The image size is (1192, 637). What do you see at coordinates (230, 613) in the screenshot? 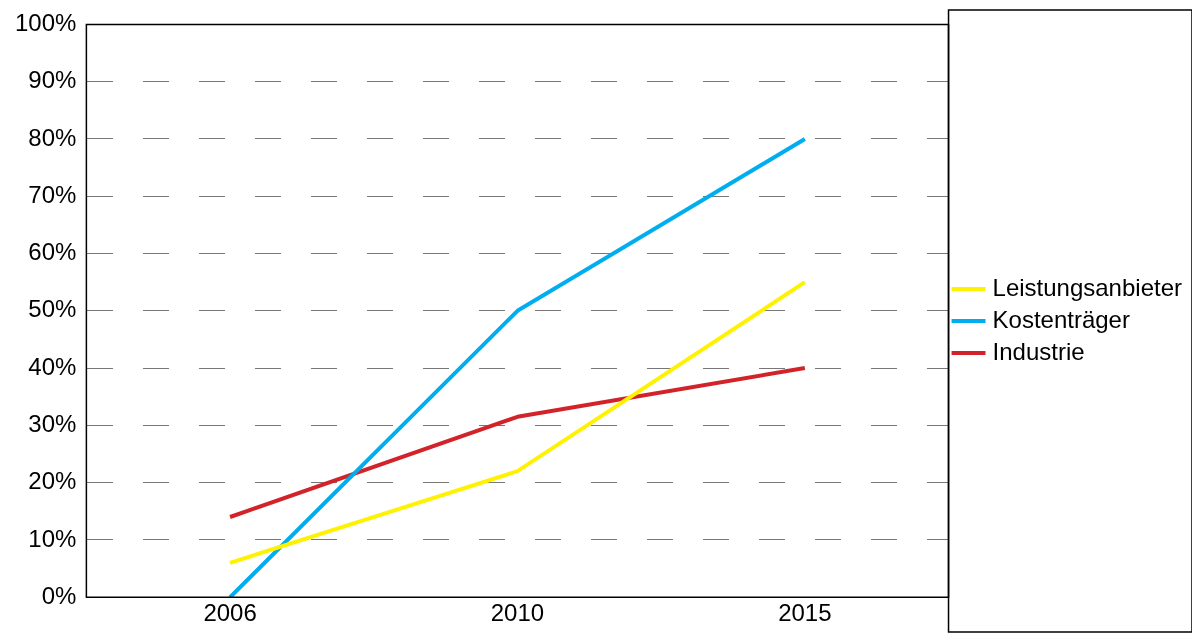
I see `x-tick-label: 2006` at bounding box center [230, 613].